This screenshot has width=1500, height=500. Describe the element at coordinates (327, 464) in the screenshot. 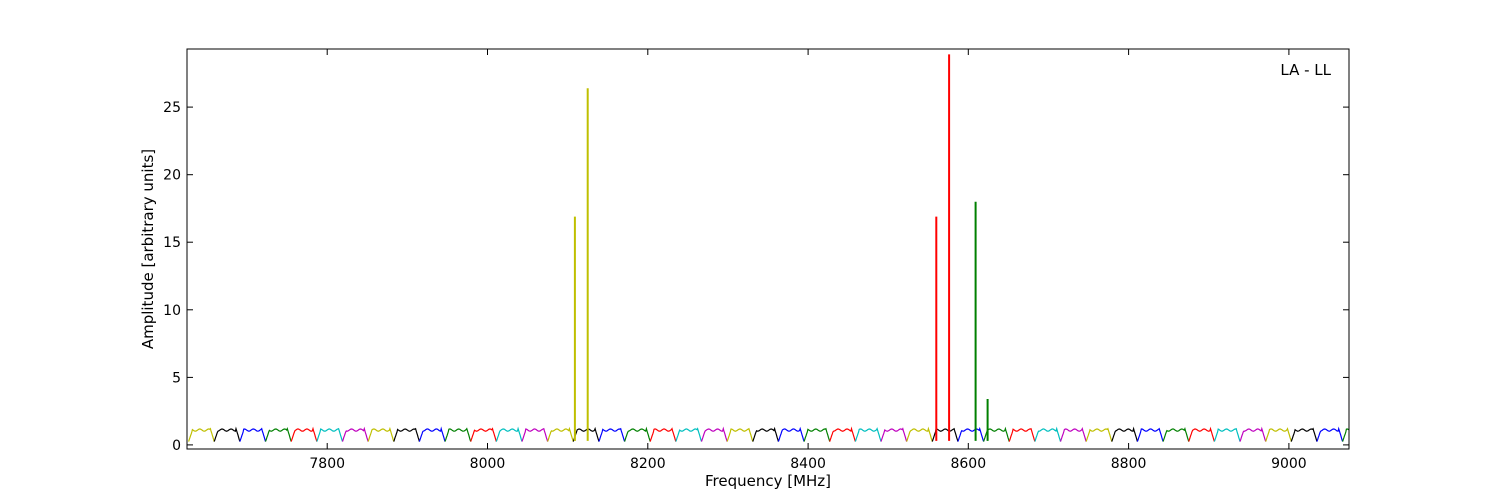

I see `x-tick-label: 7800` at that location.